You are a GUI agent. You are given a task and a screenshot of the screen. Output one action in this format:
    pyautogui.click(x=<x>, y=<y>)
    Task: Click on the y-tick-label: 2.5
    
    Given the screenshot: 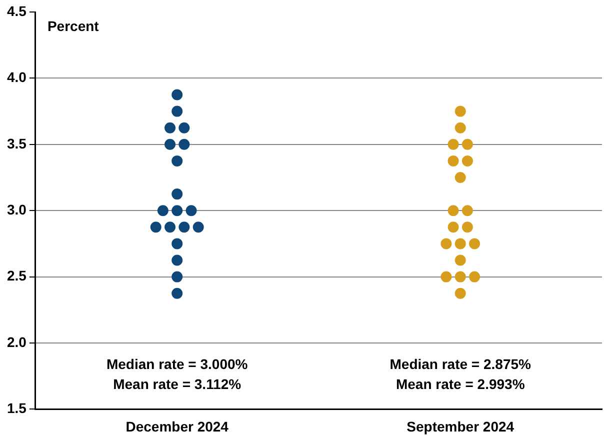 What is the action you would take?
    pyautogui.click(x=16, y=276)
    